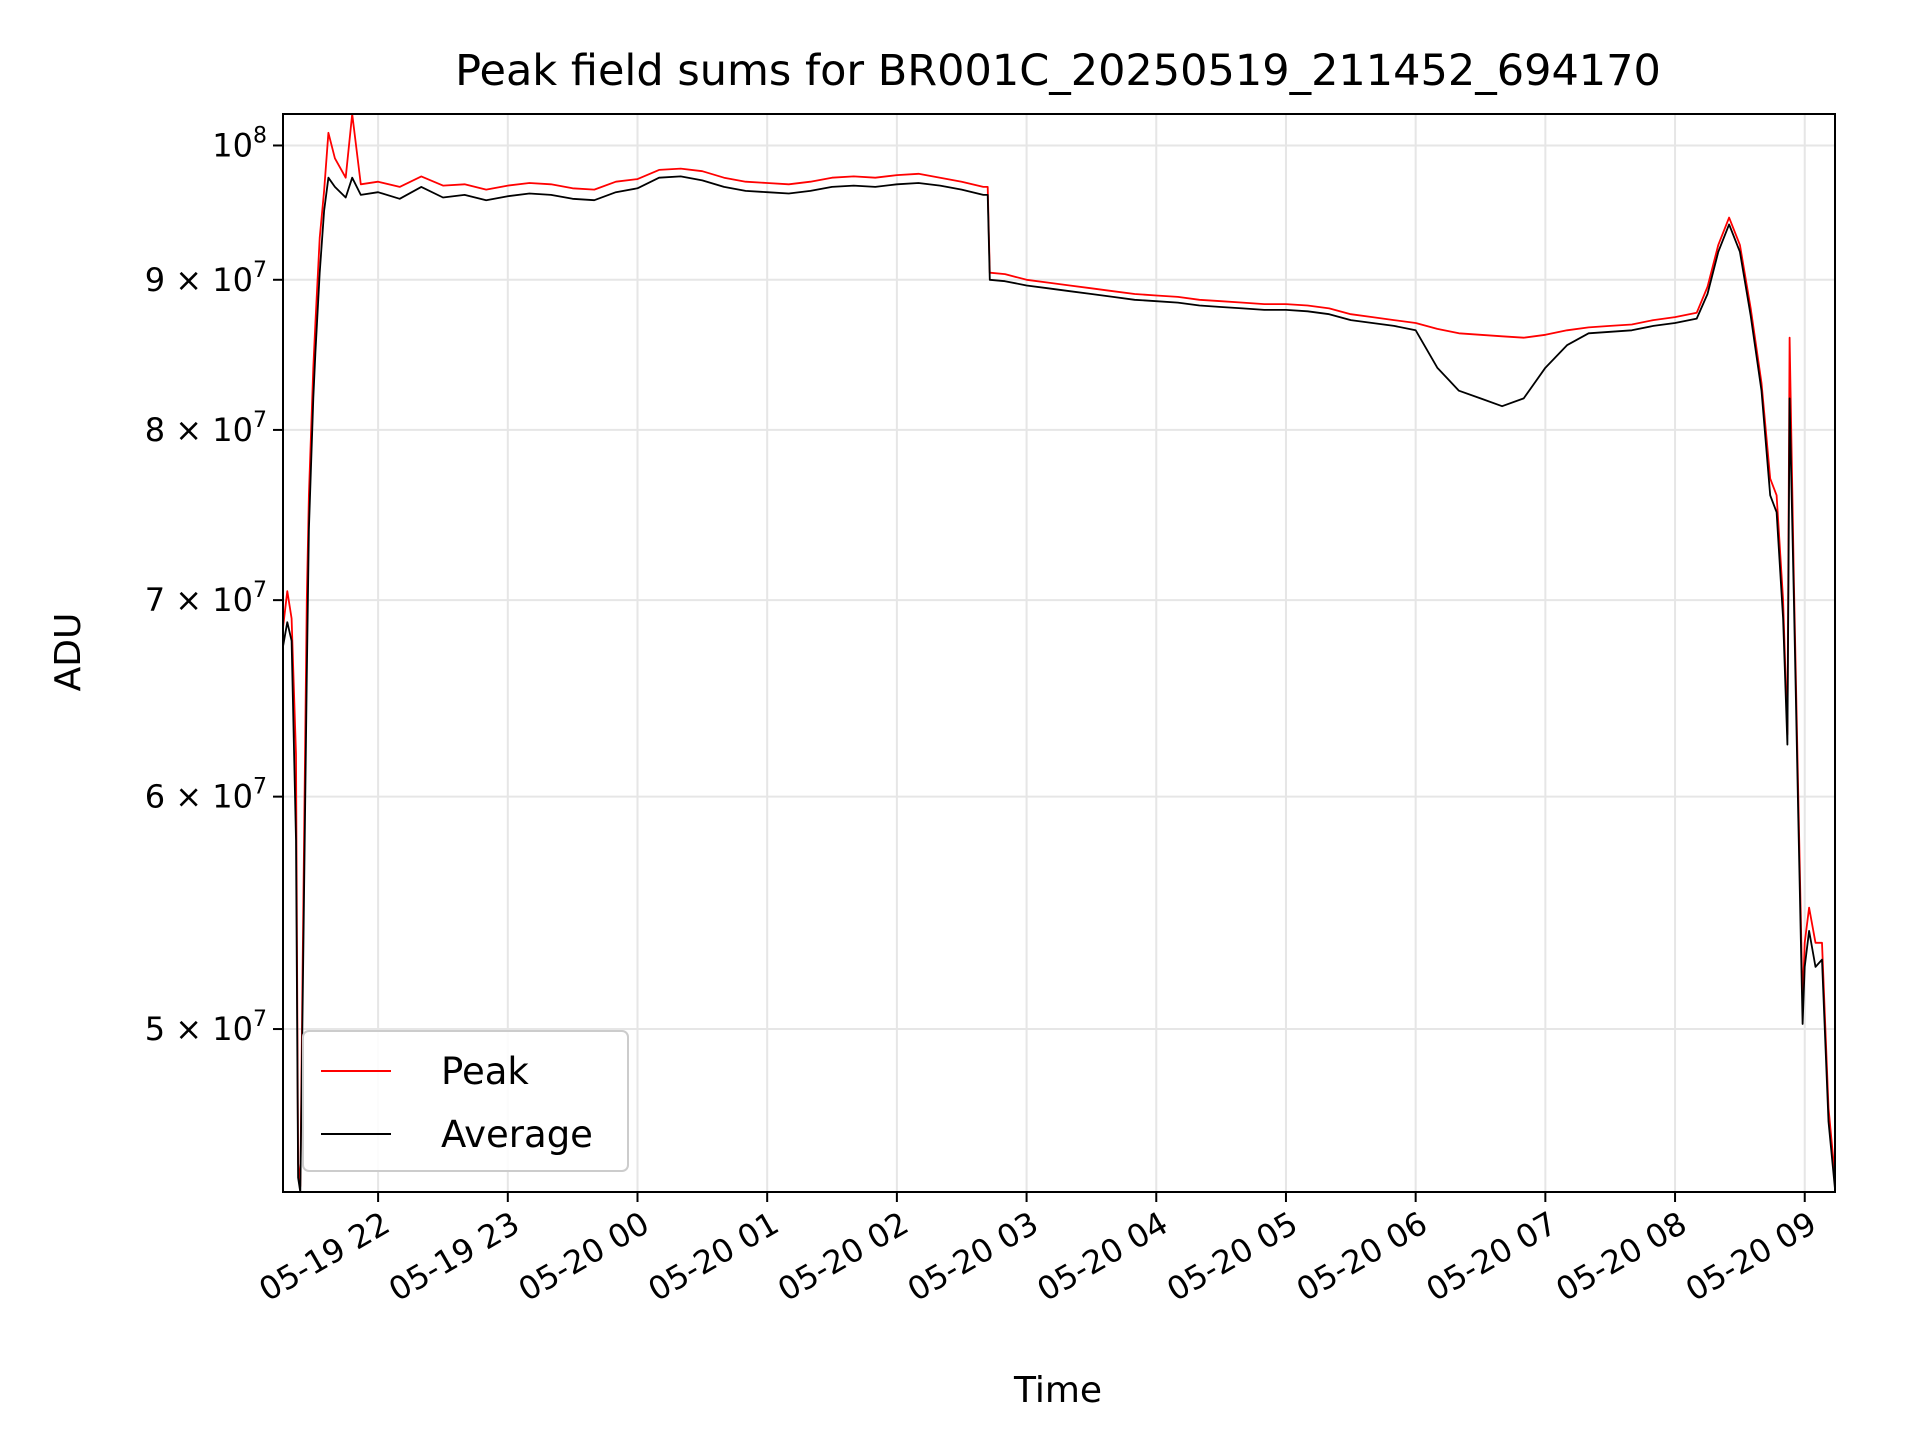  Describe the element at coordinates (1103, 1256) in the screenshot. I see `x-tick-label: 05-20 04` at that location.